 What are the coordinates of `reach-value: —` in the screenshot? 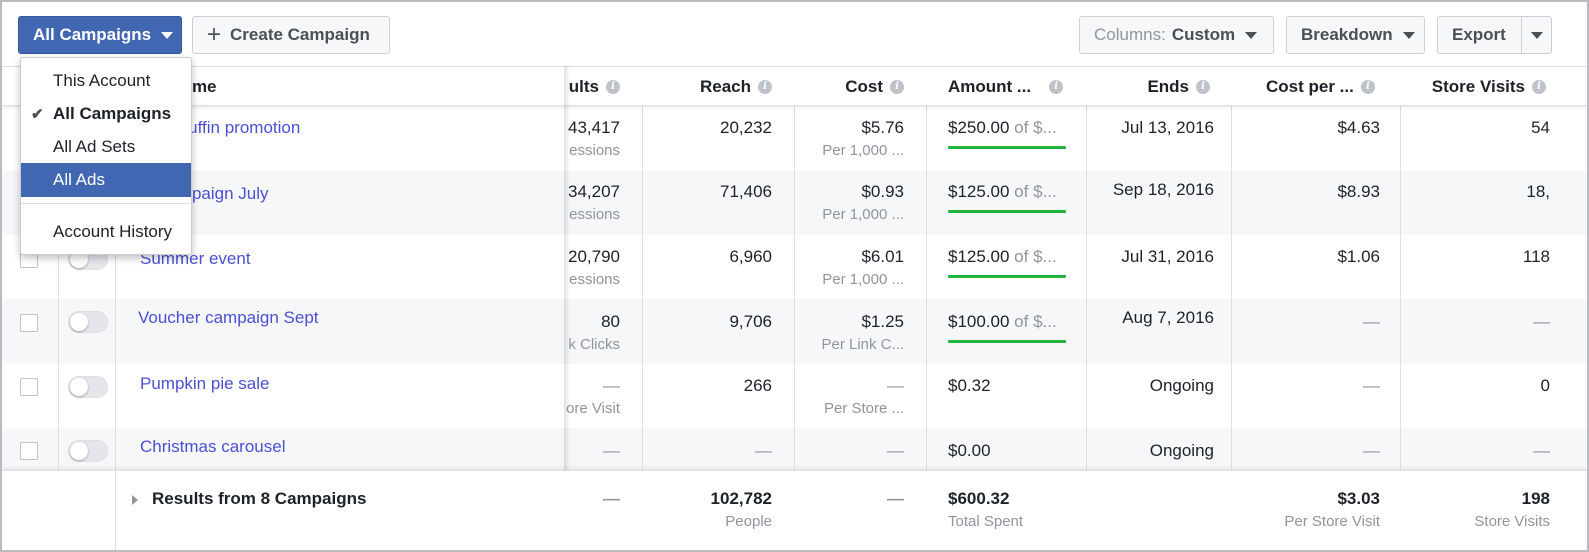 It's located at (763, 450).